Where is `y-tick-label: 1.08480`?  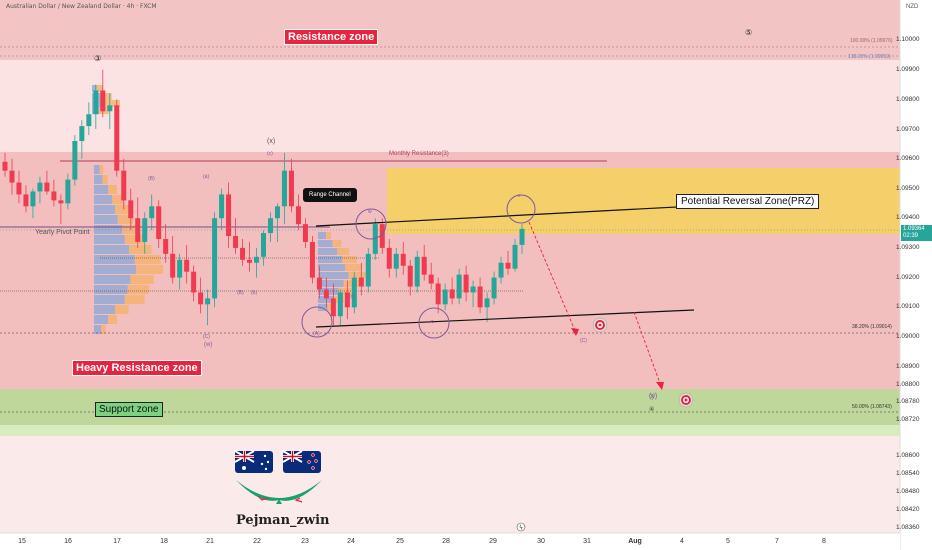 y-tick-label: 1.08480 is located at coordinates (908, 491).